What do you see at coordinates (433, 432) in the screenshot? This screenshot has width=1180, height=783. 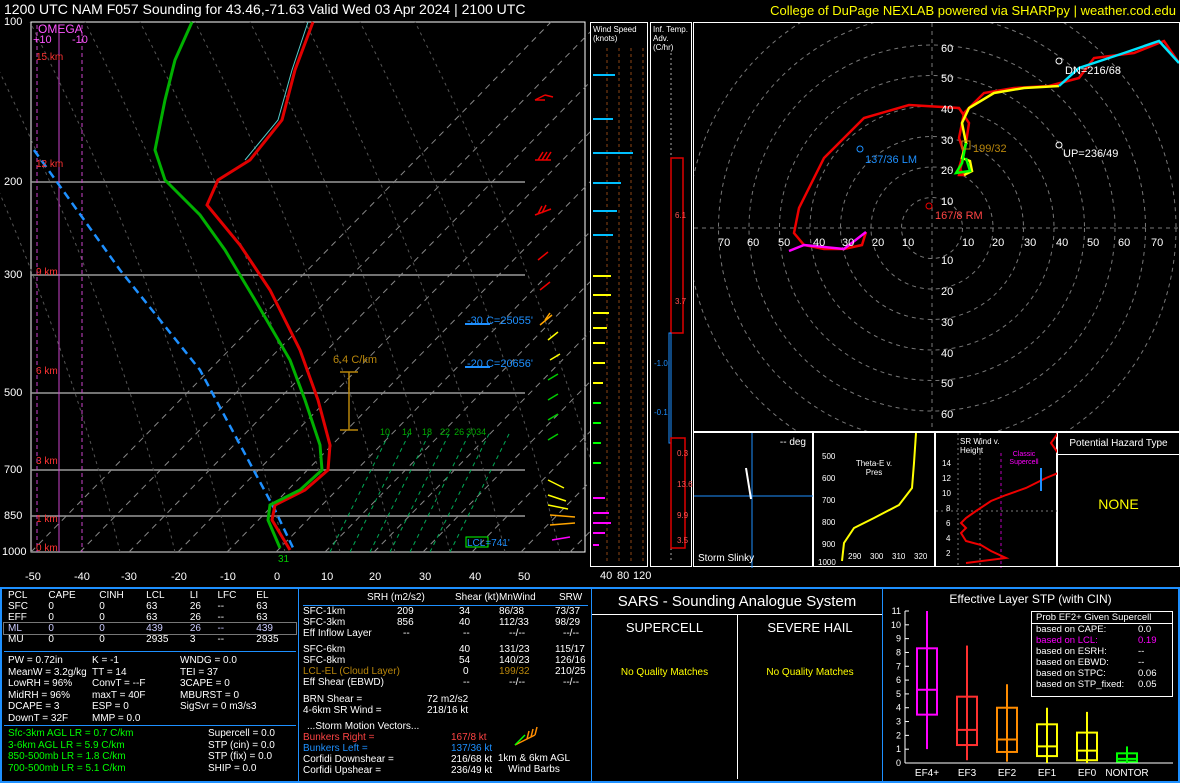 I see `mixing-ratio-labels: 10 14 18 22 26 3034` at bounding box center [433, 432].